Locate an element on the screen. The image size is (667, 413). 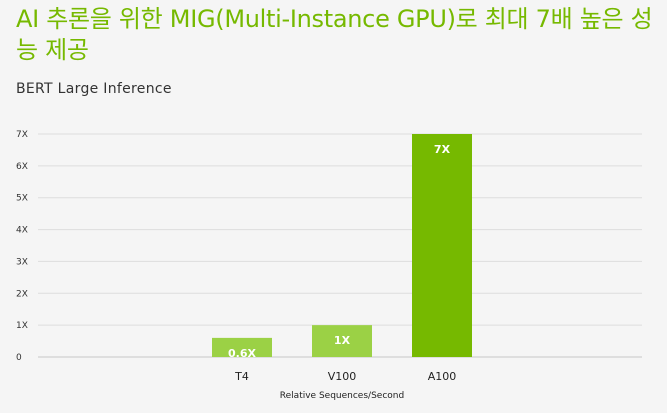
bar-value-label-t4: 0.6X is located at coordinates (242, 353).